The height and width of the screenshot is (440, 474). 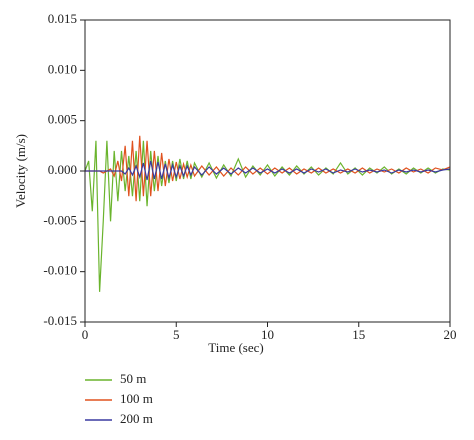 What do you see at coordinates (62, 18) in the screenshot?
I see `y-tick-label: 0.015` at bounding box center [62, 18].